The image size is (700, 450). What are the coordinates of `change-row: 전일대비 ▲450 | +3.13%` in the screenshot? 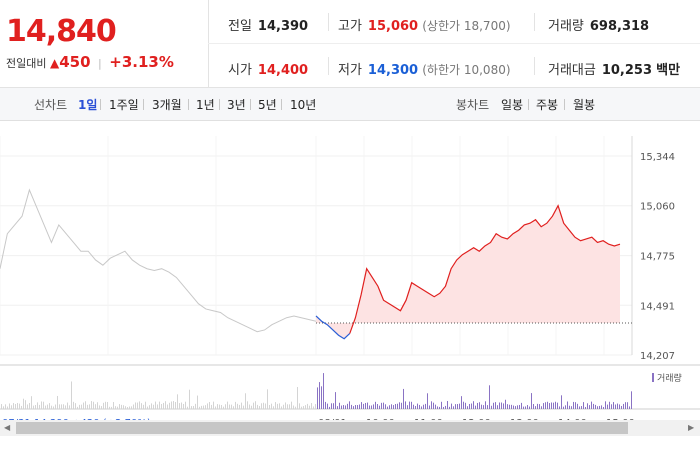 It's located at (90, 62).